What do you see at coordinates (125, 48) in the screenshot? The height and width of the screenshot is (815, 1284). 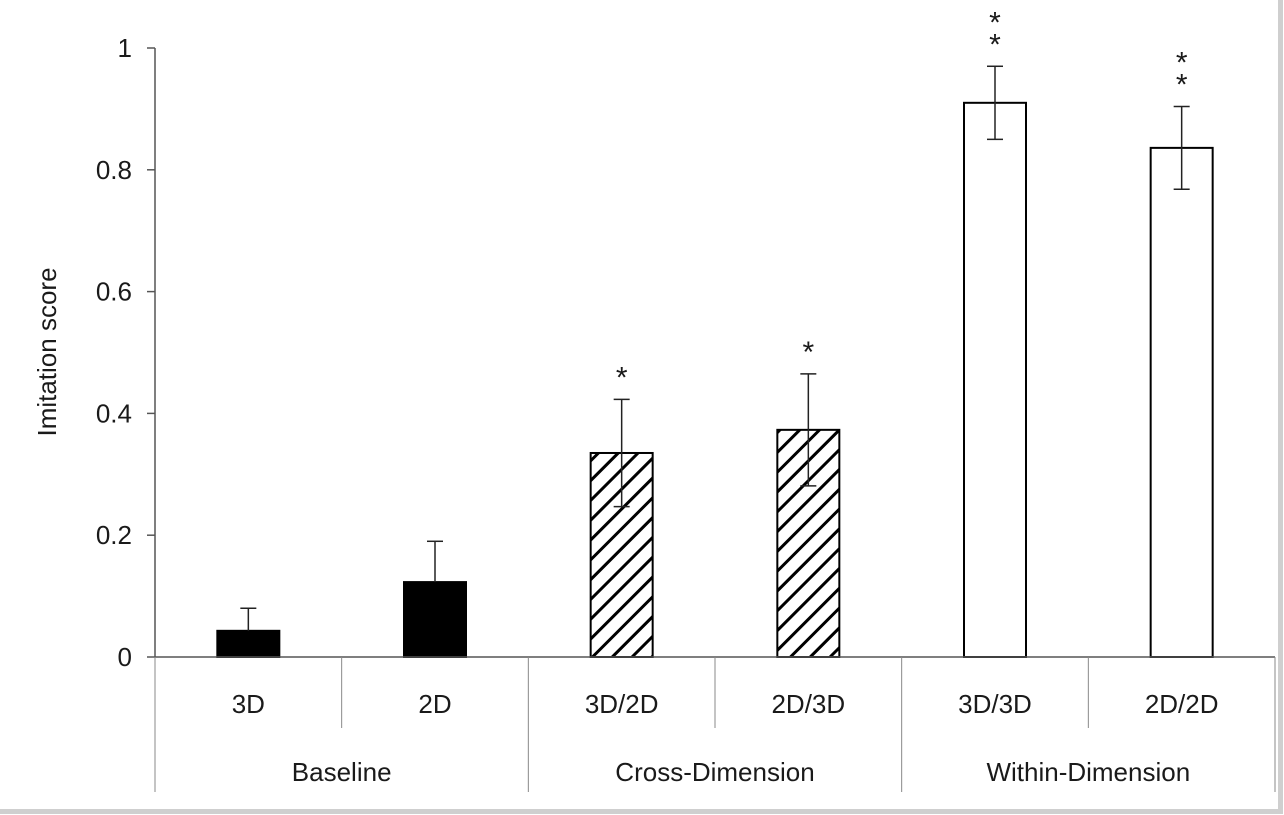 I see `y-tick-label: 1` at bounding box center [125, 48].